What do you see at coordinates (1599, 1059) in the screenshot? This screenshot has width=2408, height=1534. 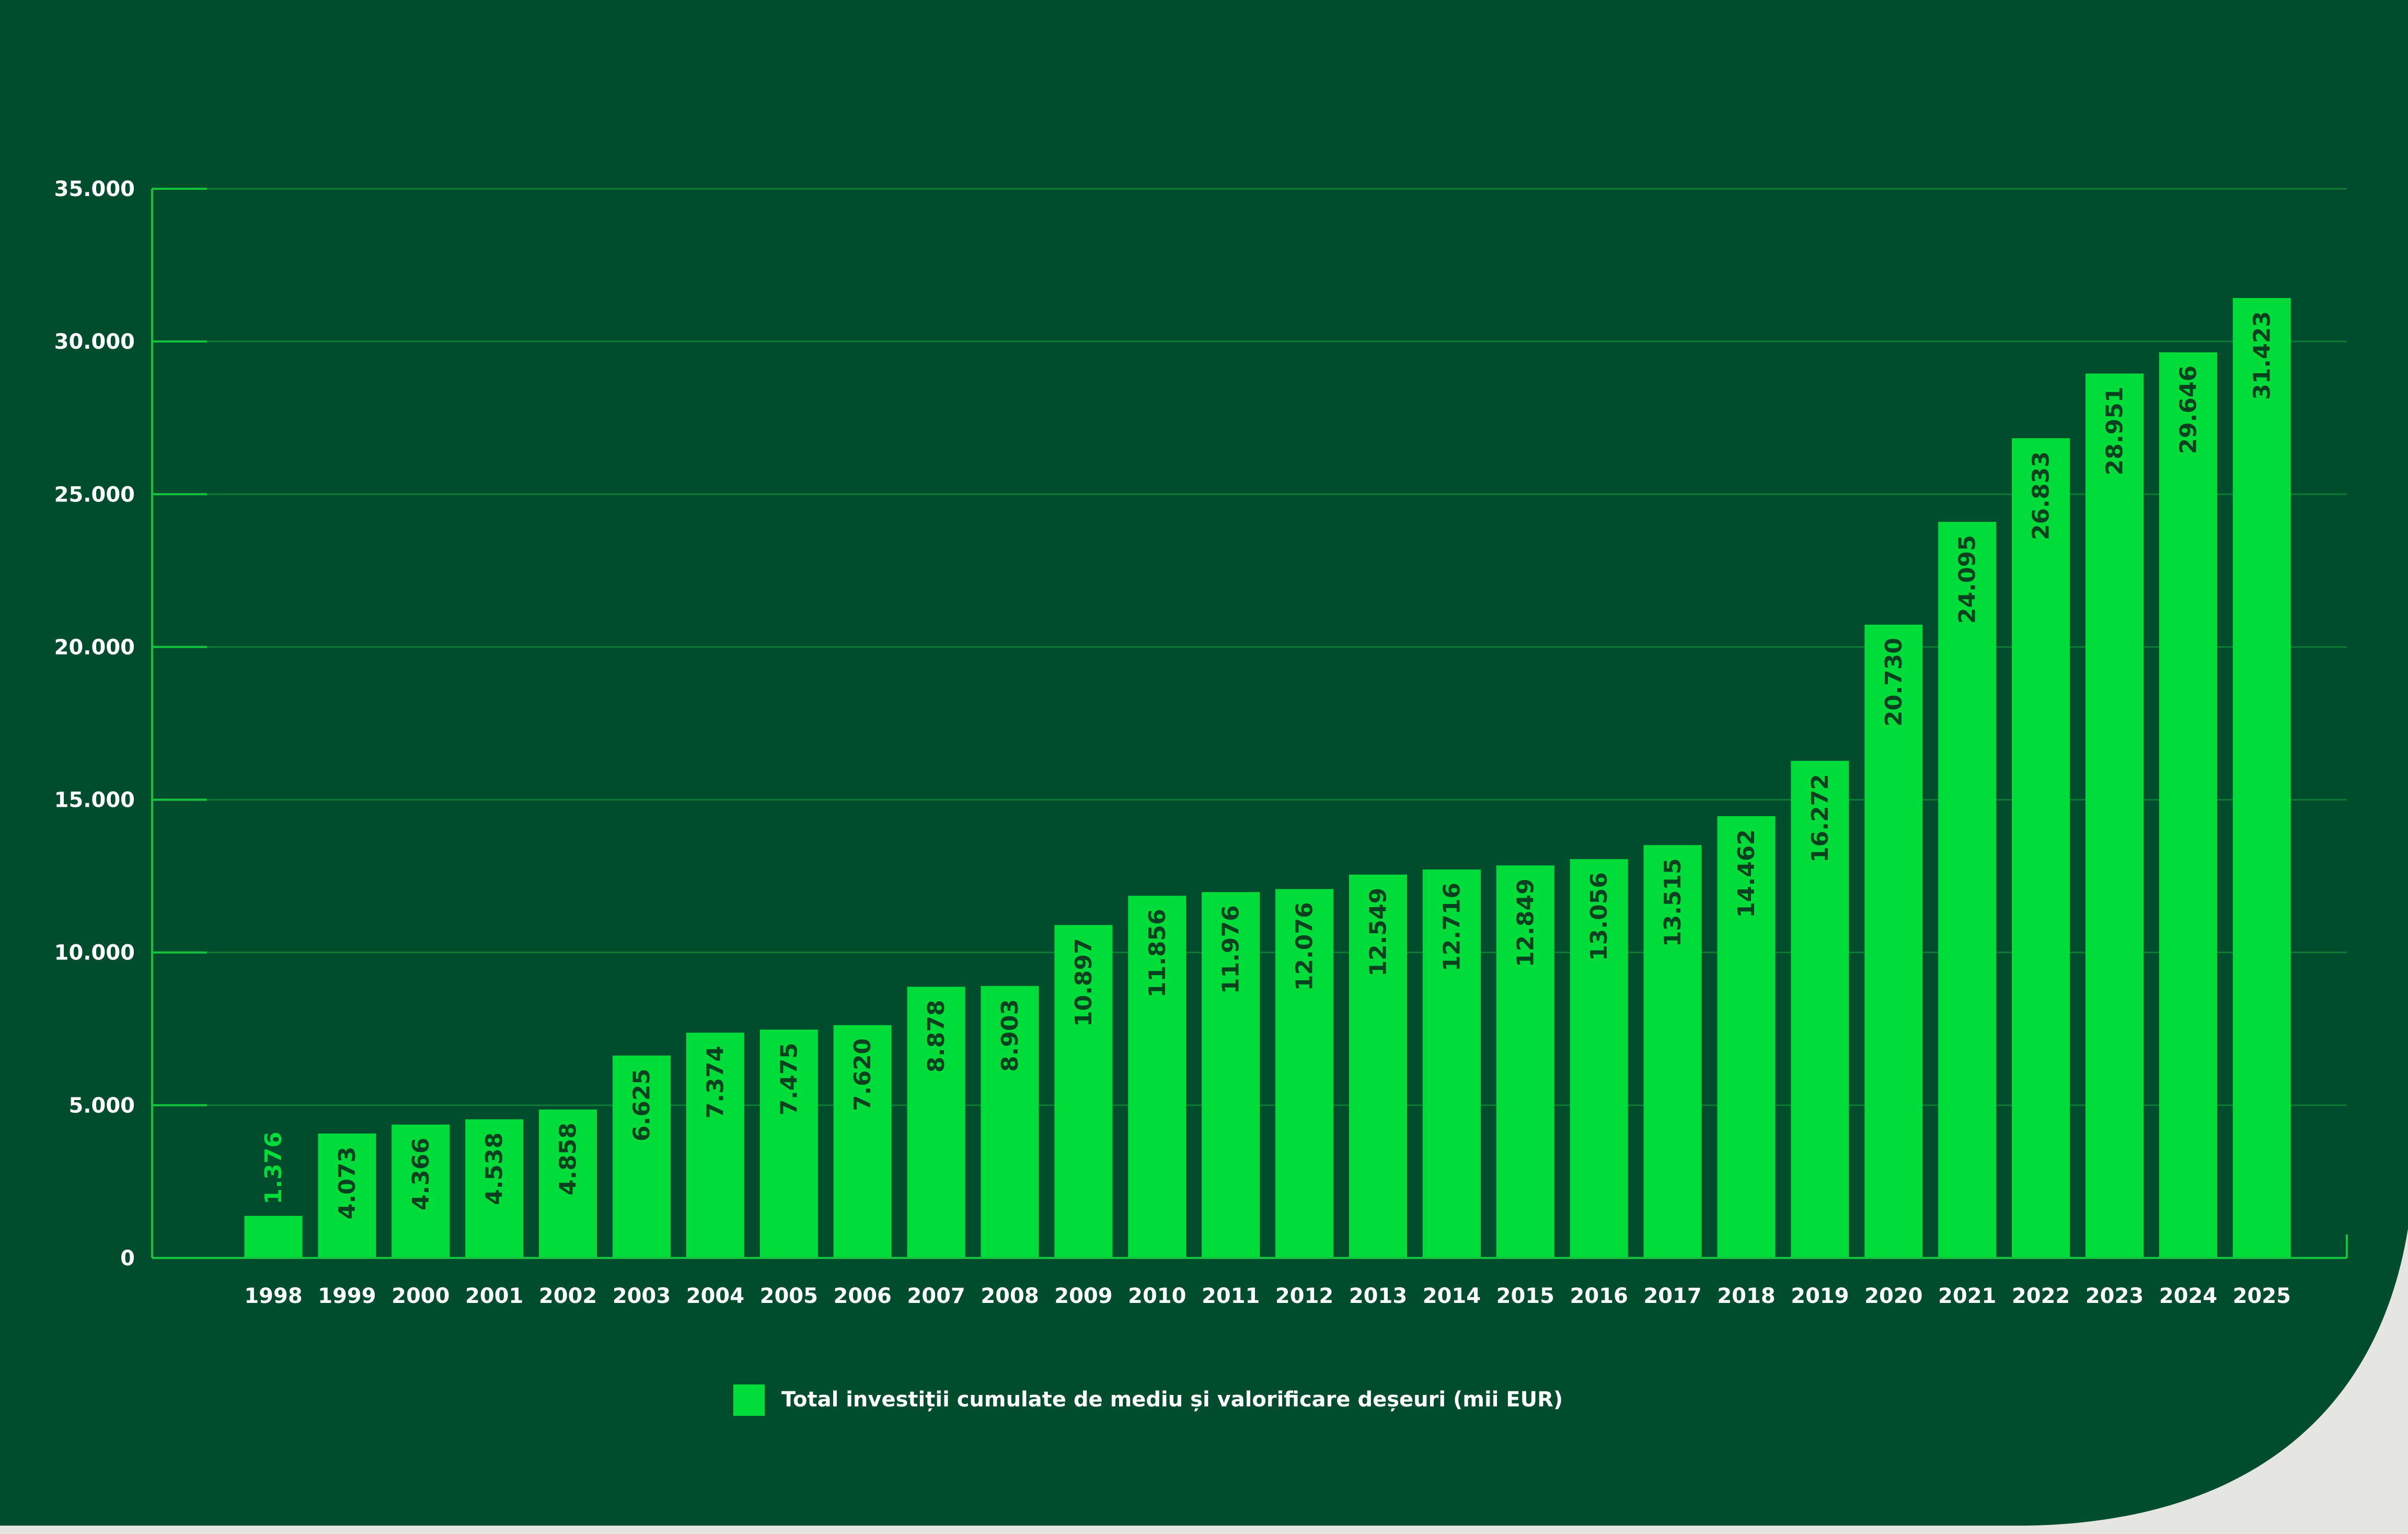 I see `bar-2016` at bounding box center [1599, 1059].